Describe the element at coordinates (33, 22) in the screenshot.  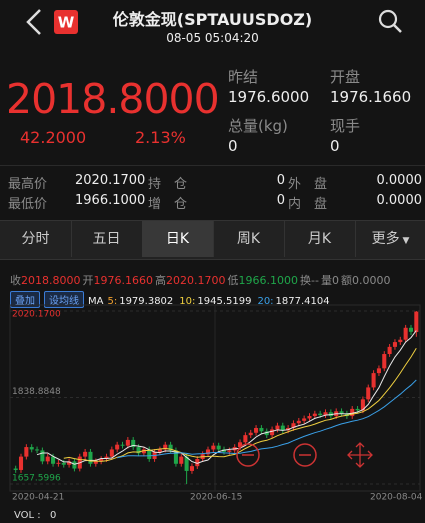
I see `back-button` at that location.